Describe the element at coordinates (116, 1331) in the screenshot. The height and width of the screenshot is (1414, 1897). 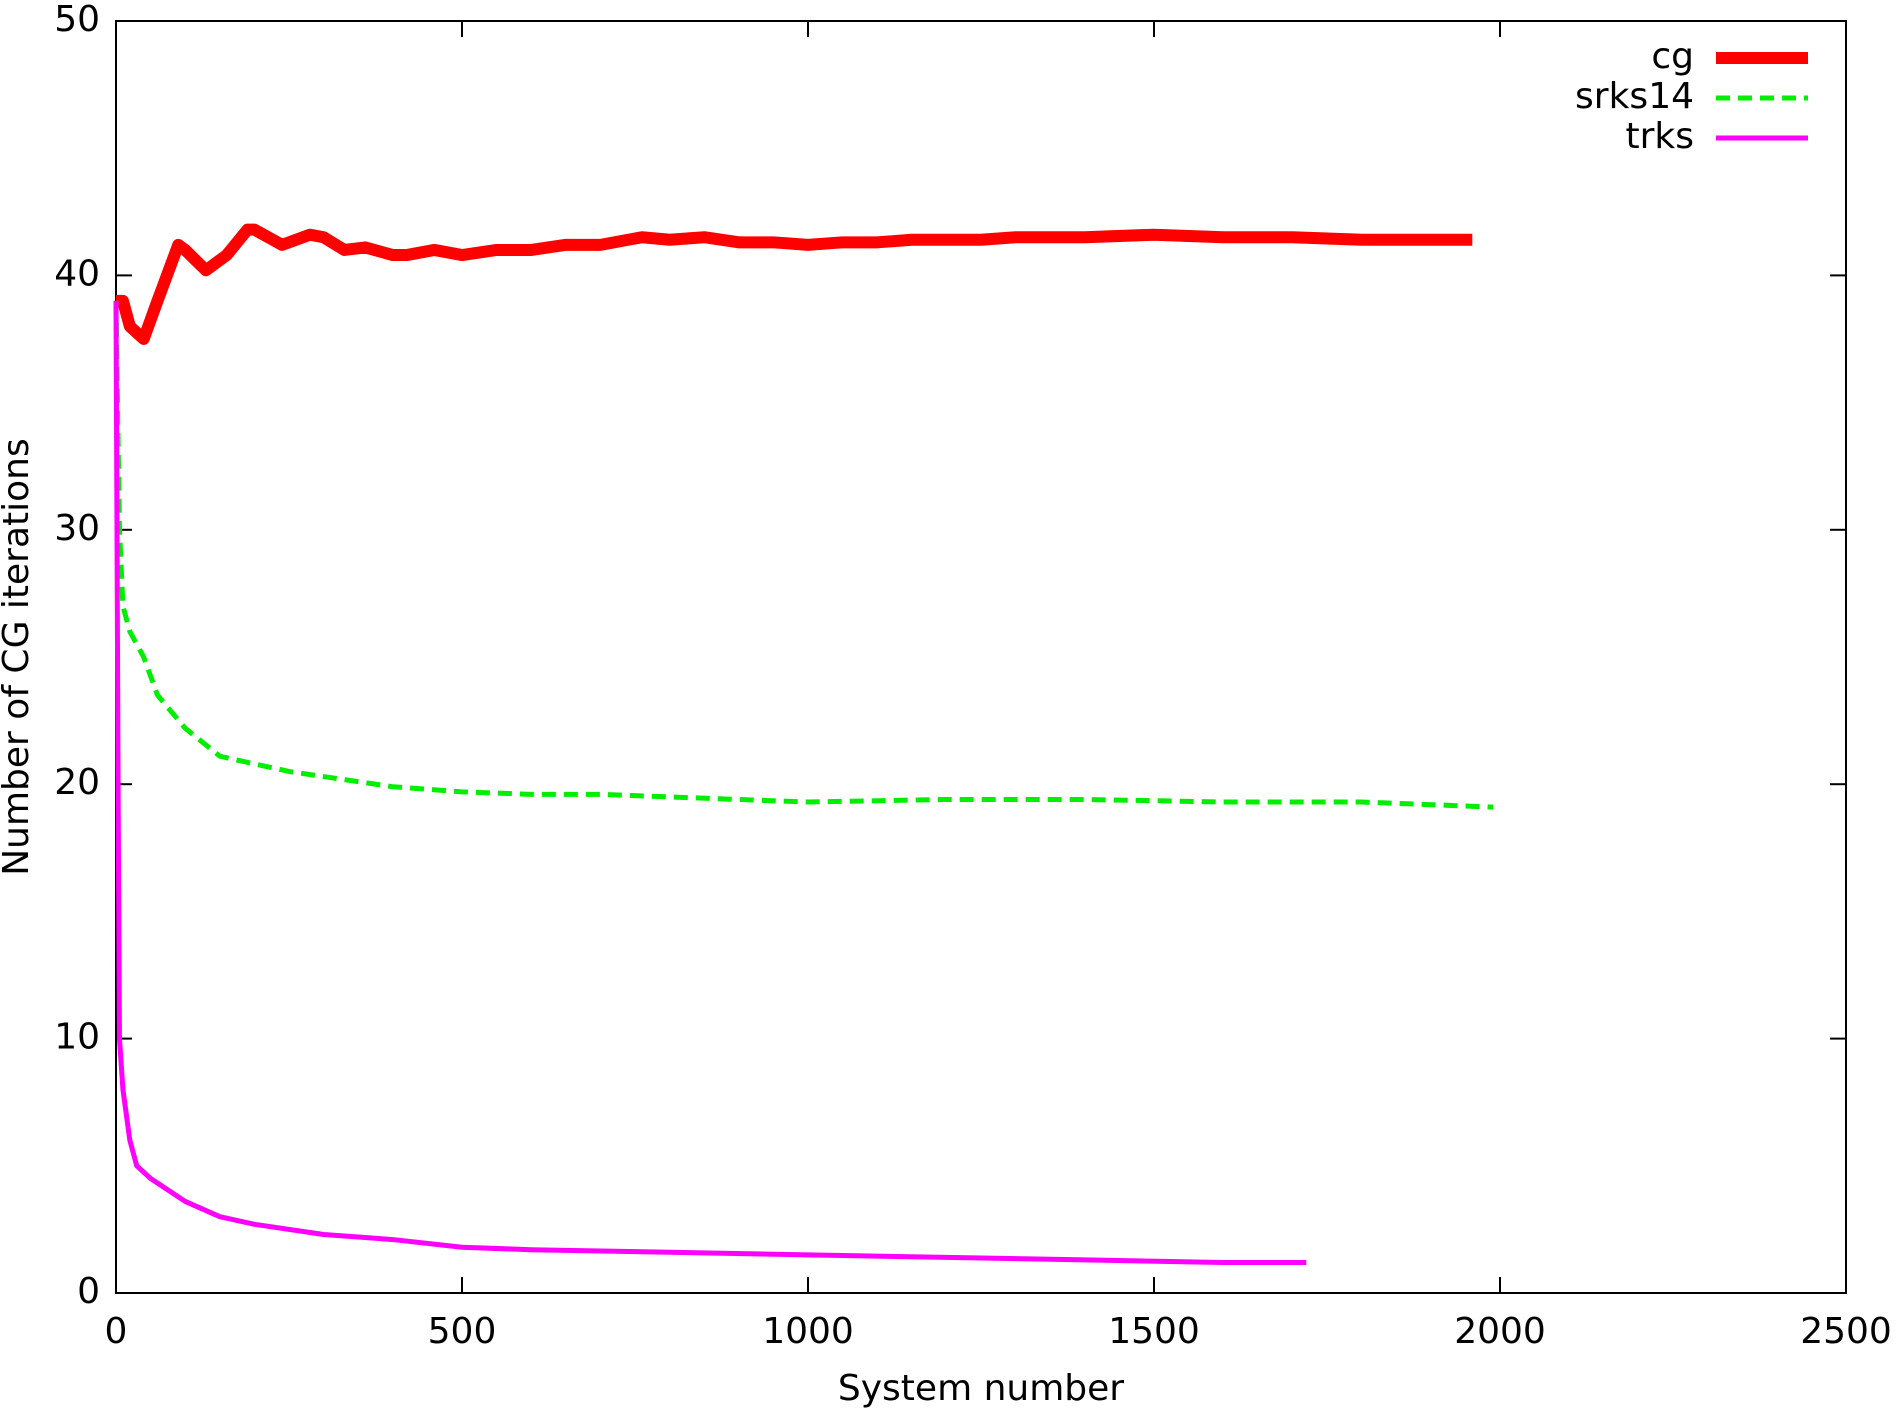
I see `x-tick-label: 0` at that location.